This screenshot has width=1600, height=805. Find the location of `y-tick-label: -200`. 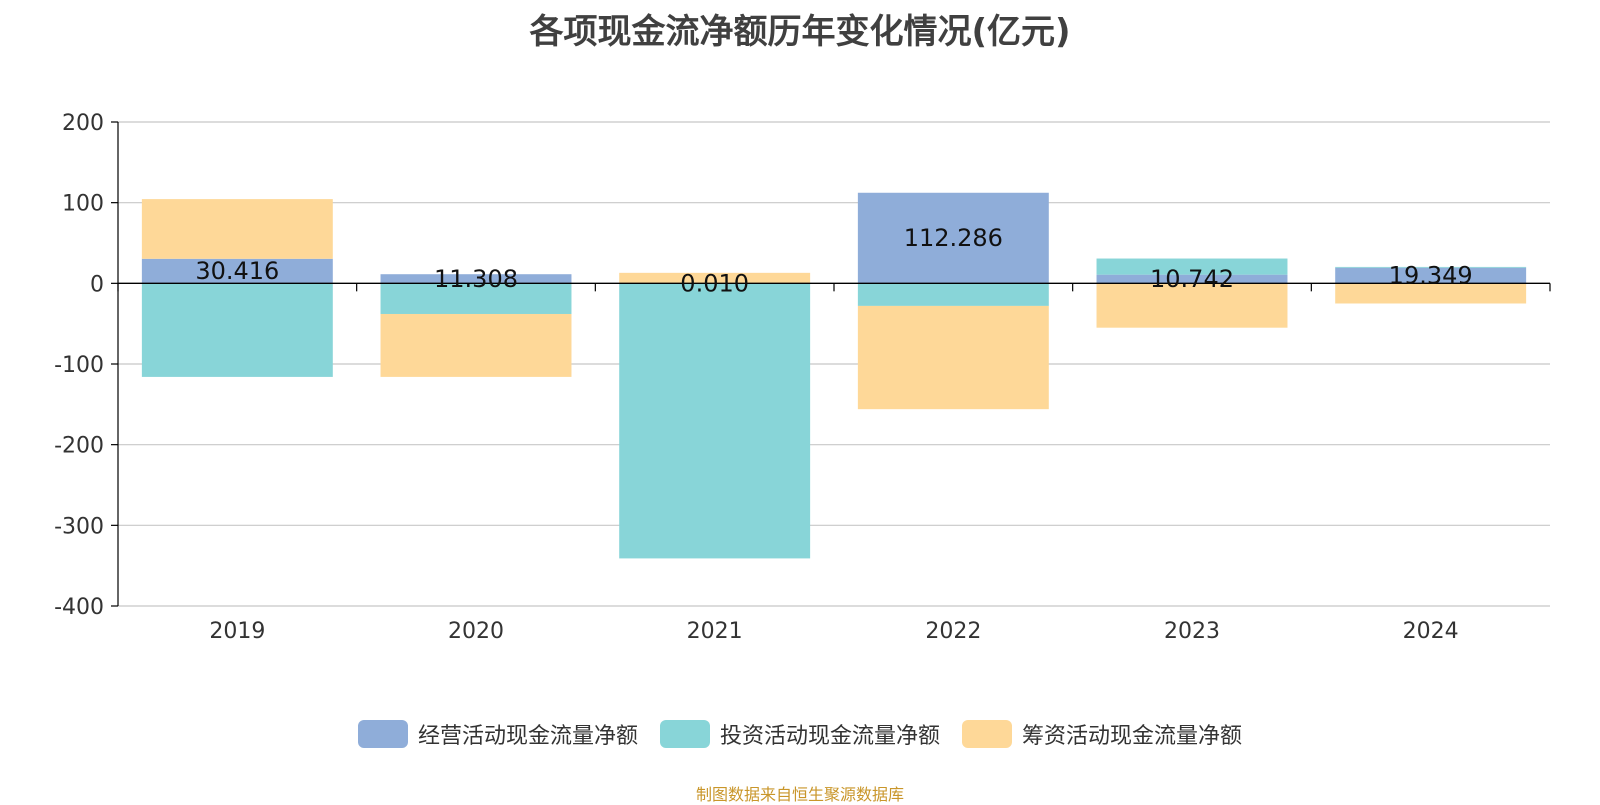

y-tick-label: -200 is located at coordinates (79, 446).